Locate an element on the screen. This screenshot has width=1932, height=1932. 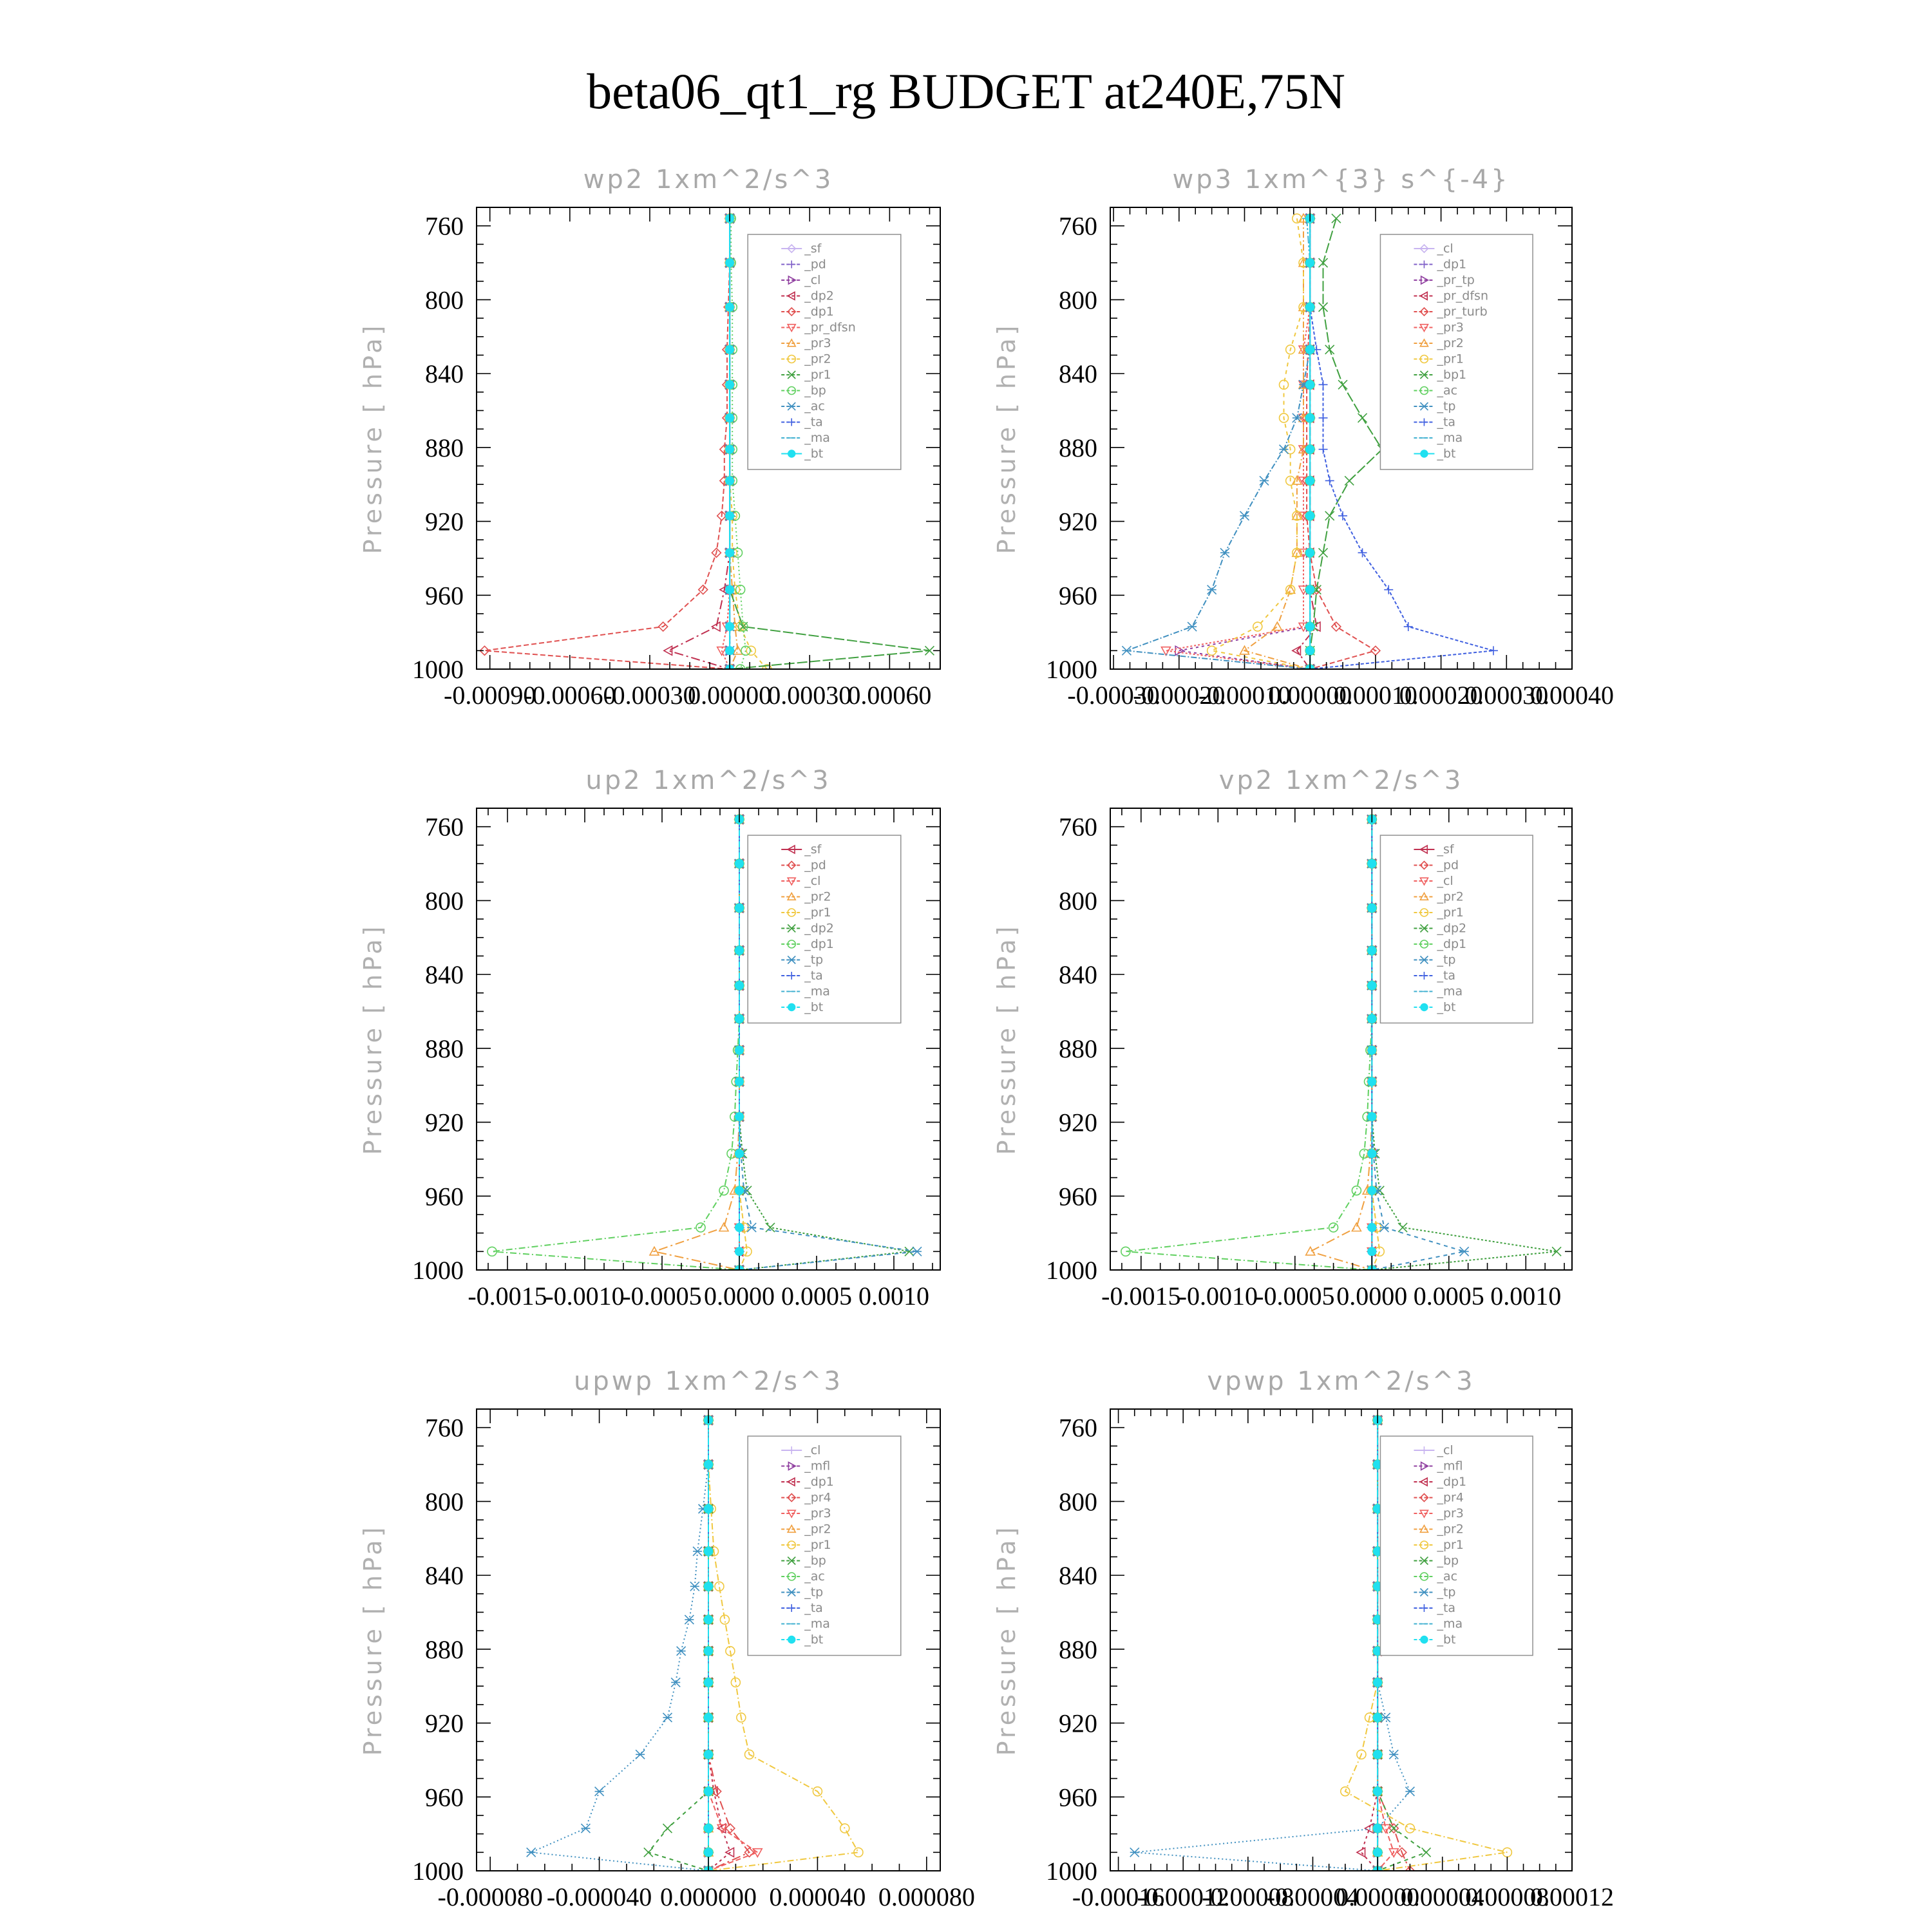
y-tick-label: 920 is located at coordinates (1078, 1123).